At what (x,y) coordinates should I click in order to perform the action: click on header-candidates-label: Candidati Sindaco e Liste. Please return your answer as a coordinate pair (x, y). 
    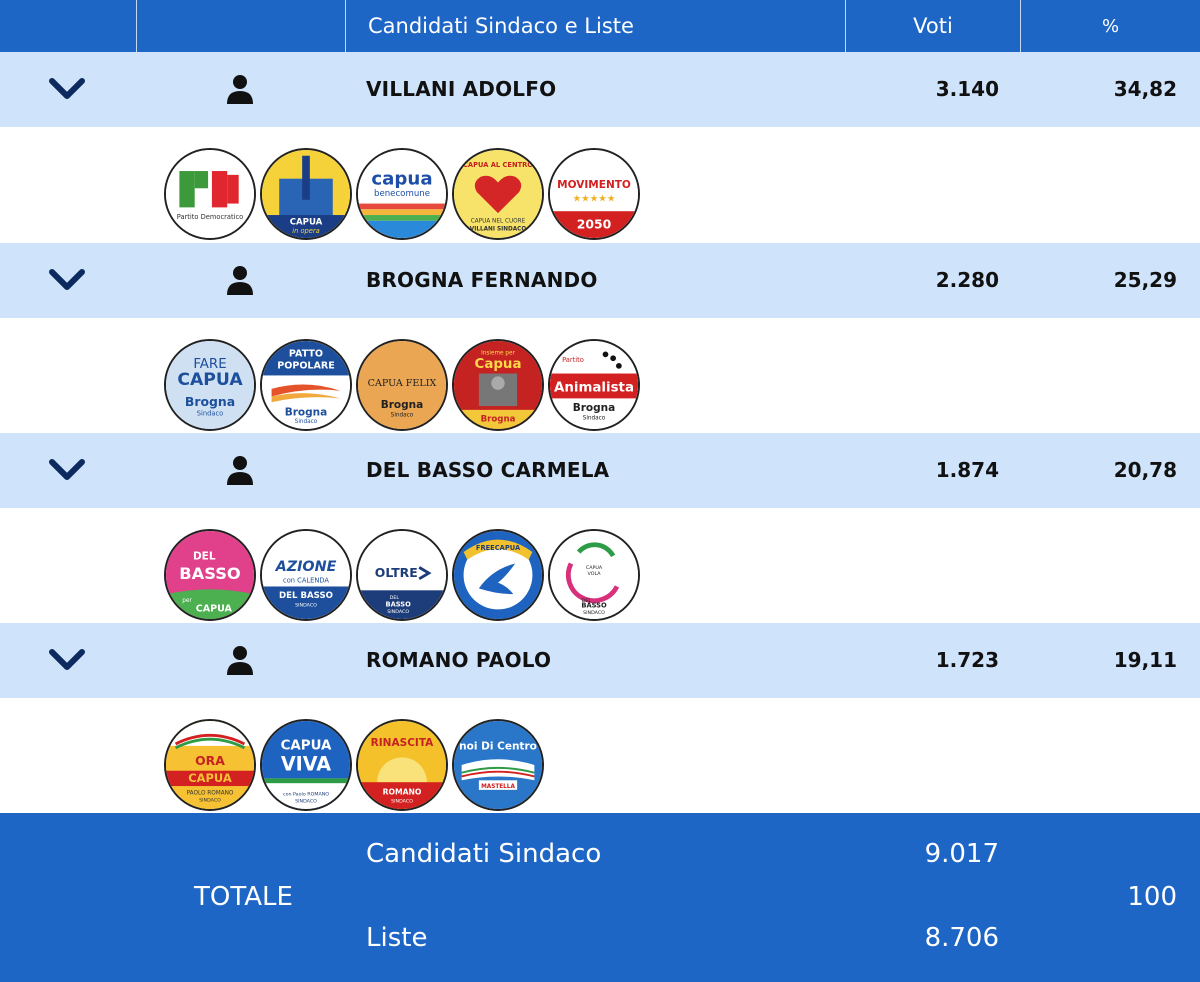
    Looking at the image, I should click on (596, 26).